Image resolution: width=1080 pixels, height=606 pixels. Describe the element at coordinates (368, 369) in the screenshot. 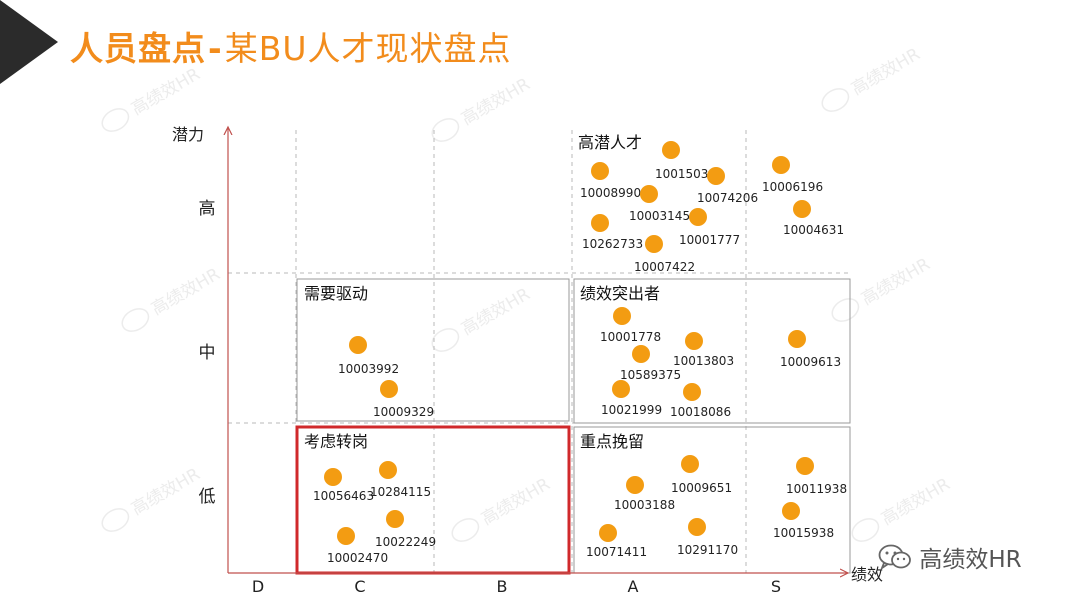

I see `employee-id-label: 10003992` at that location.